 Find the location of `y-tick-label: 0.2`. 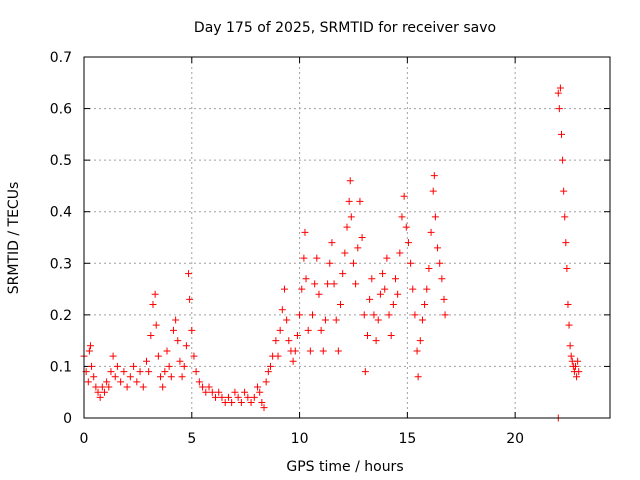

y-tick-label: 0.2 is located at coordinates (61, 316).